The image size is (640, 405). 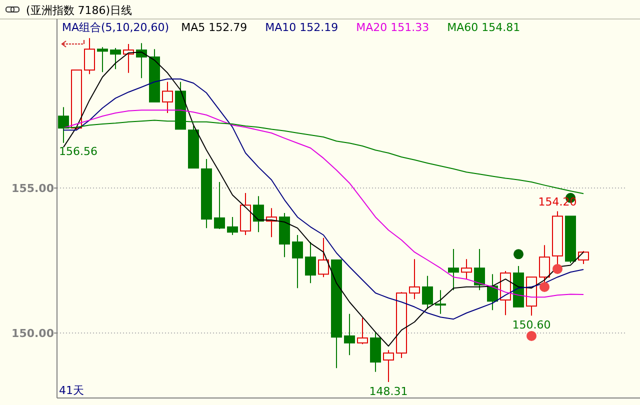 What do you see at coordinates (557, 201) in the screenshot?
I see `annotation: 154.20` at bounding box center [557, 201].